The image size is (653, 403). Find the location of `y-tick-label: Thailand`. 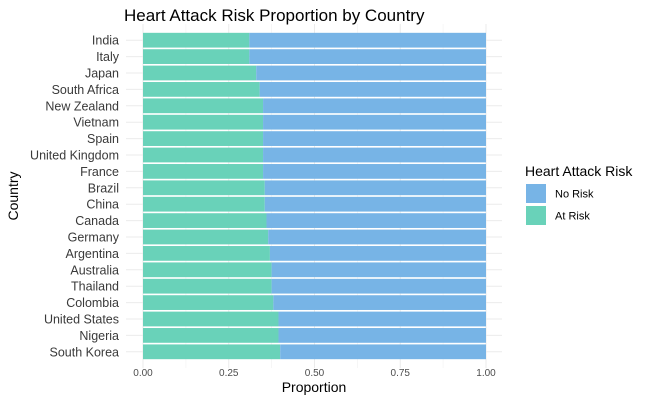

y-tick-label: Thailand is located at coordinates (95, 287).